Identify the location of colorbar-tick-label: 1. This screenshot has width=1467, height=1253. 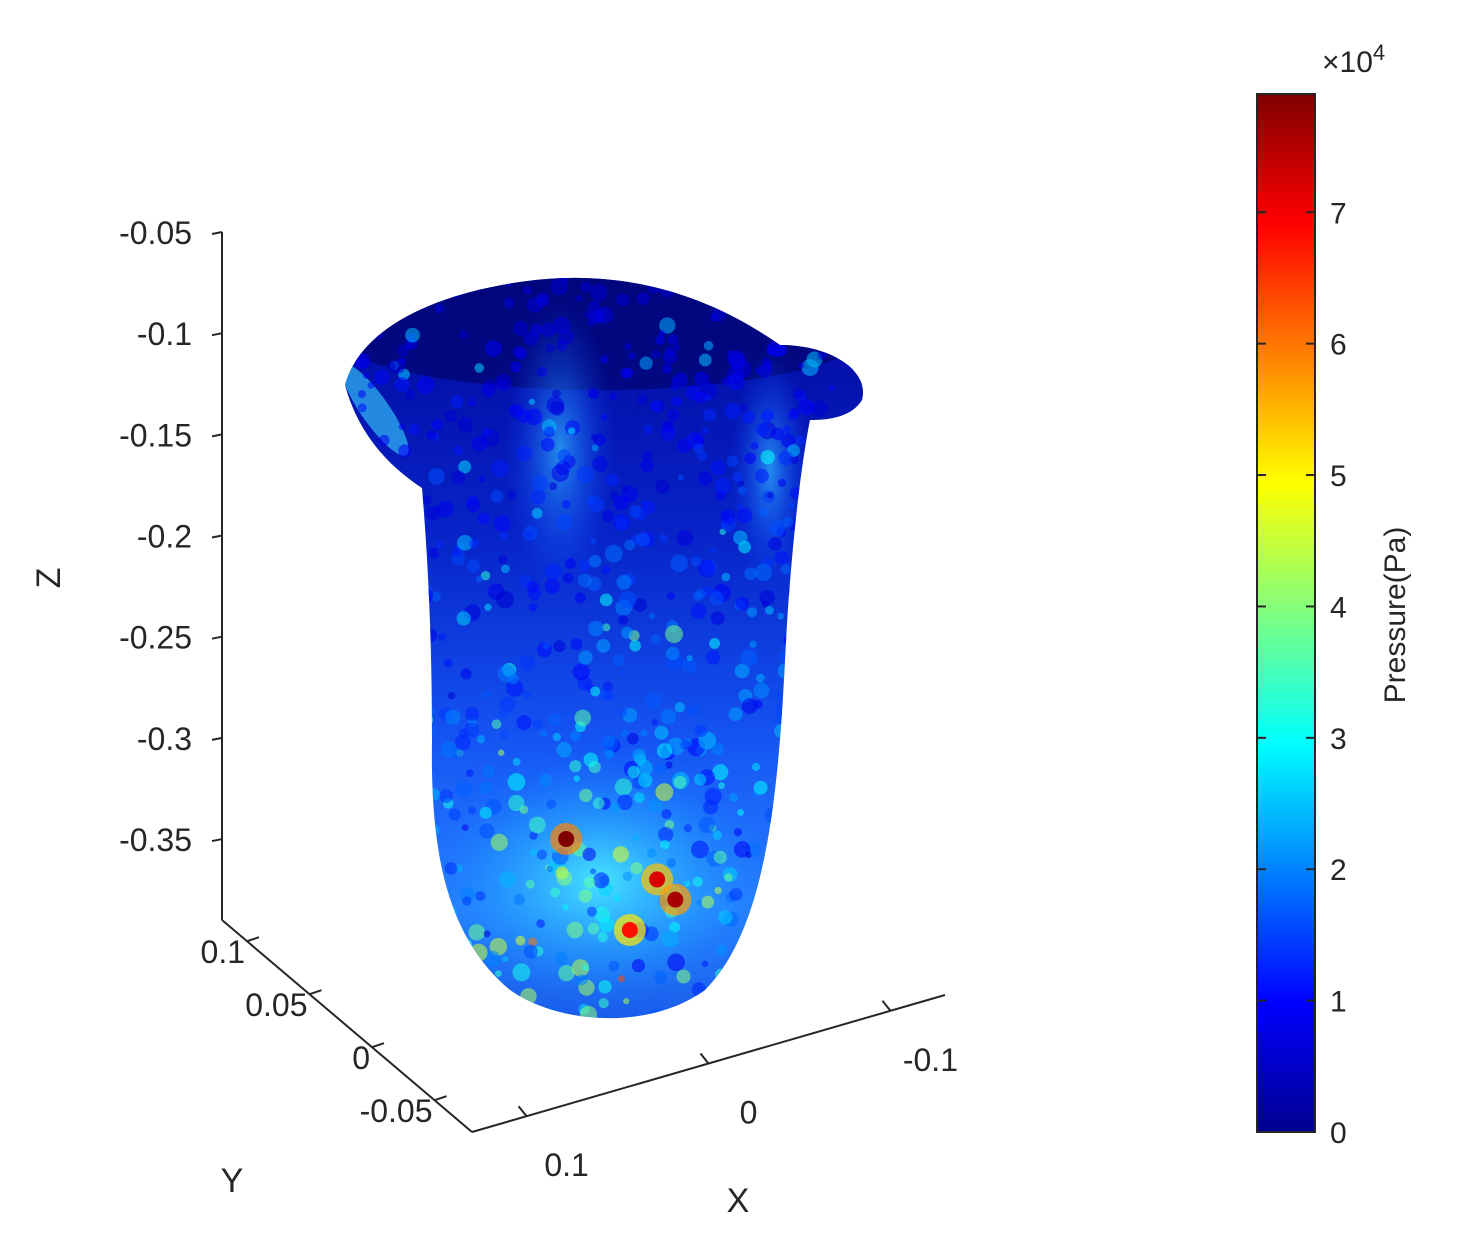
(1338, 1002).